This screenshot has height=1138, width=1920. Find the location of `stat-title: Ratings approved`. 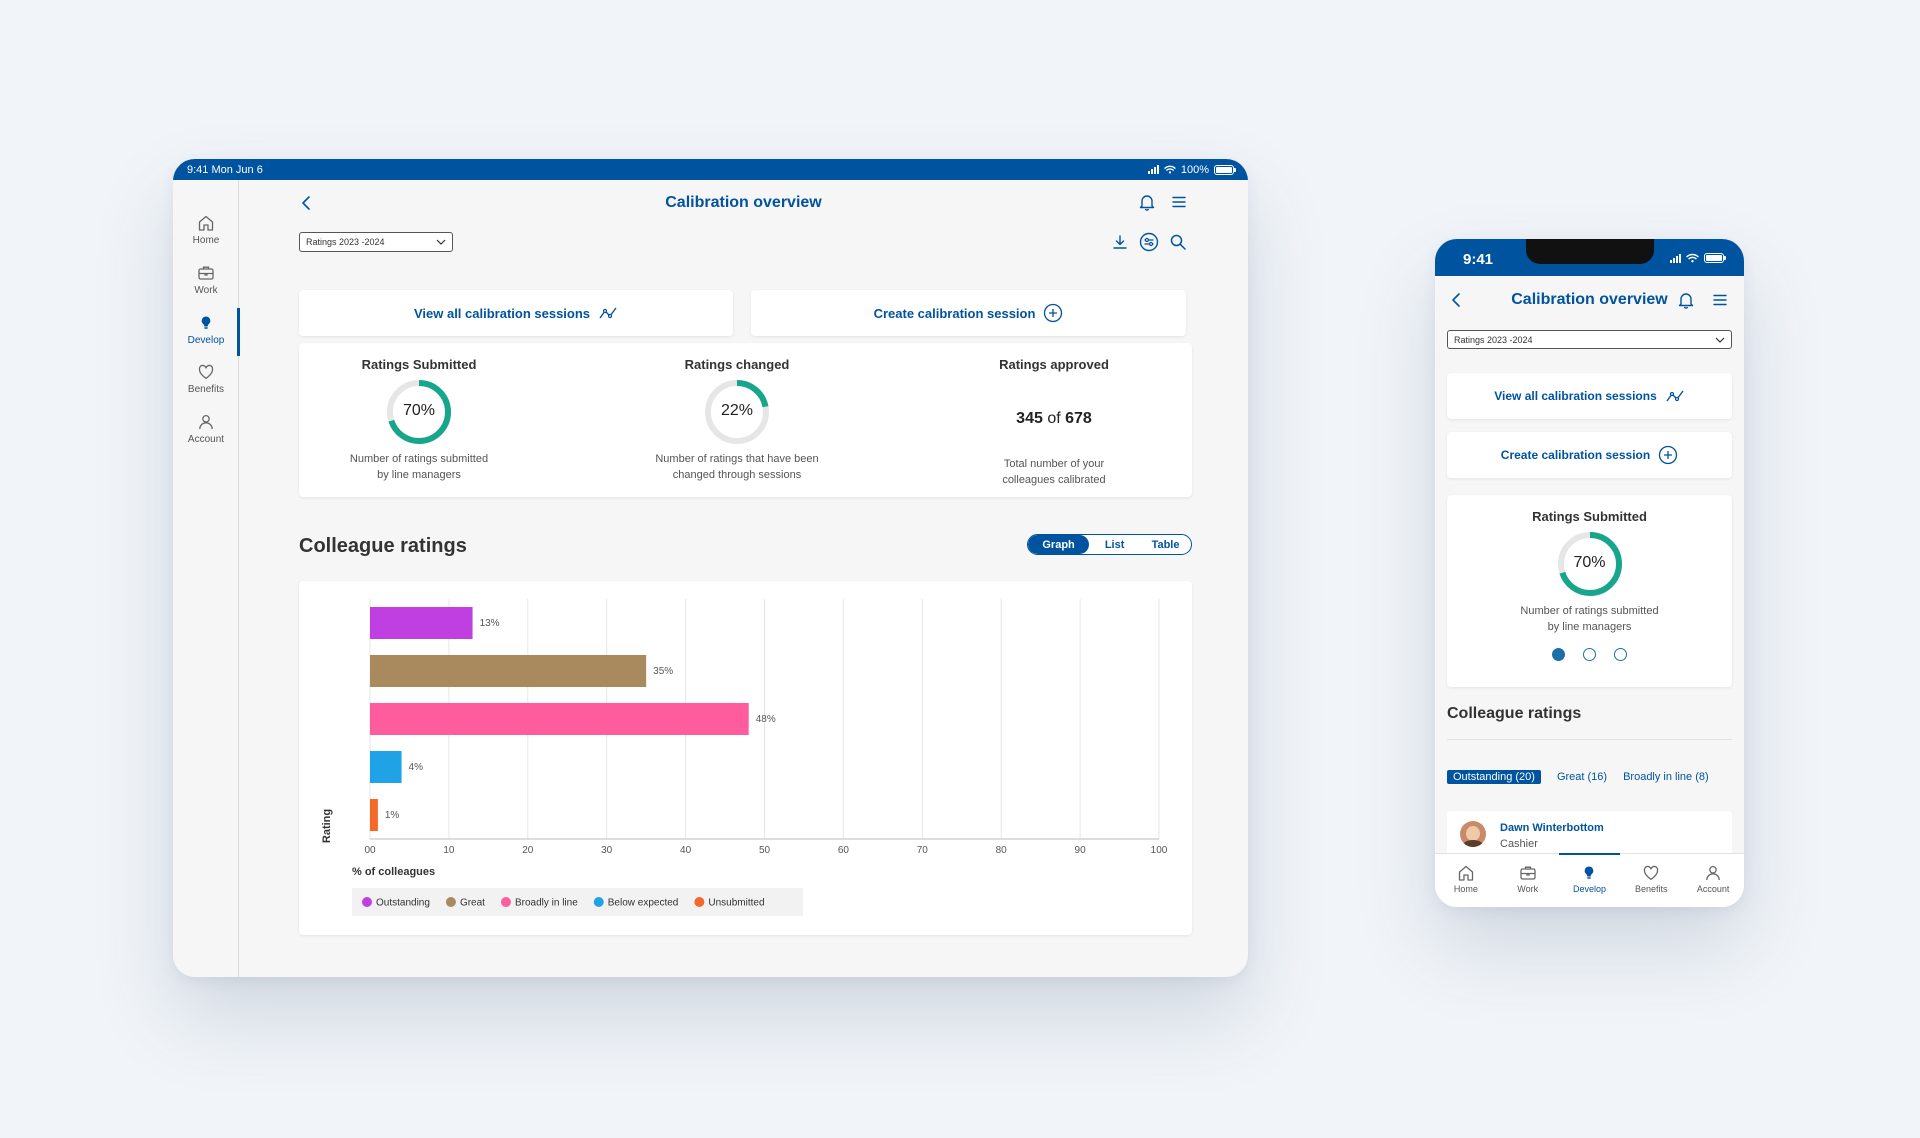

stat-title: Ratings approved is located at coordinates (1054, 364).